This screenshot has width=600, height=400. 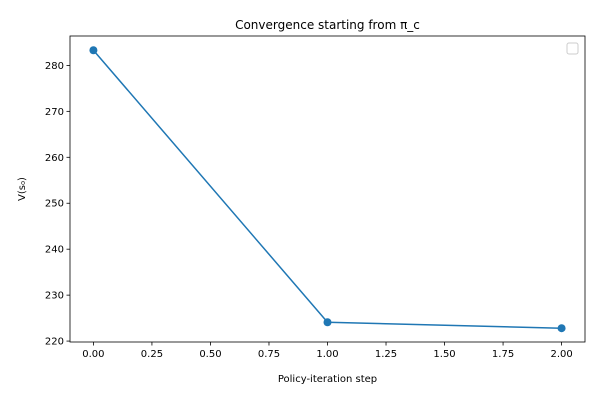 I want to click on x-tick-label: 0.50, so click(x=210, y=354).